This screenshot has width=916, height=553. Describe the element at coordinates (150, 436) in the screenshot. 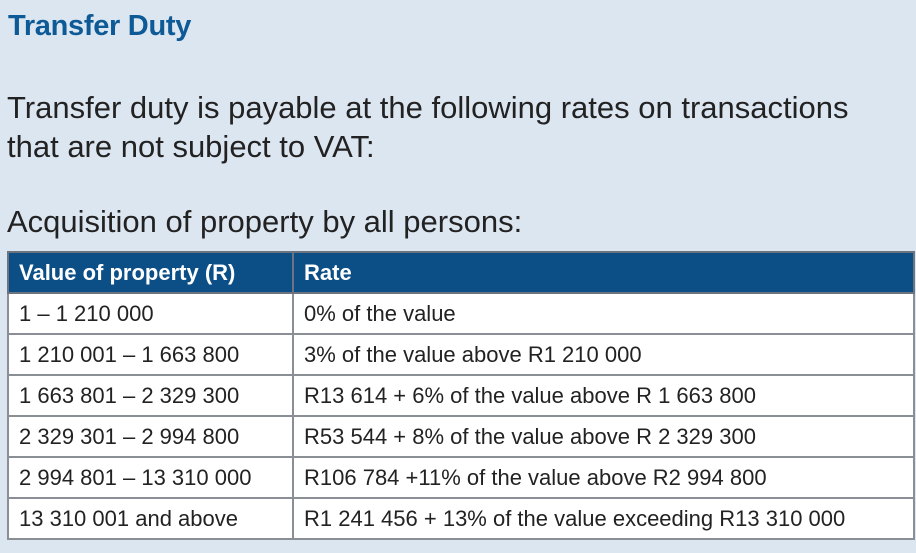

I see `value-cell: 2 329 301 – 2 994 800` at that location.